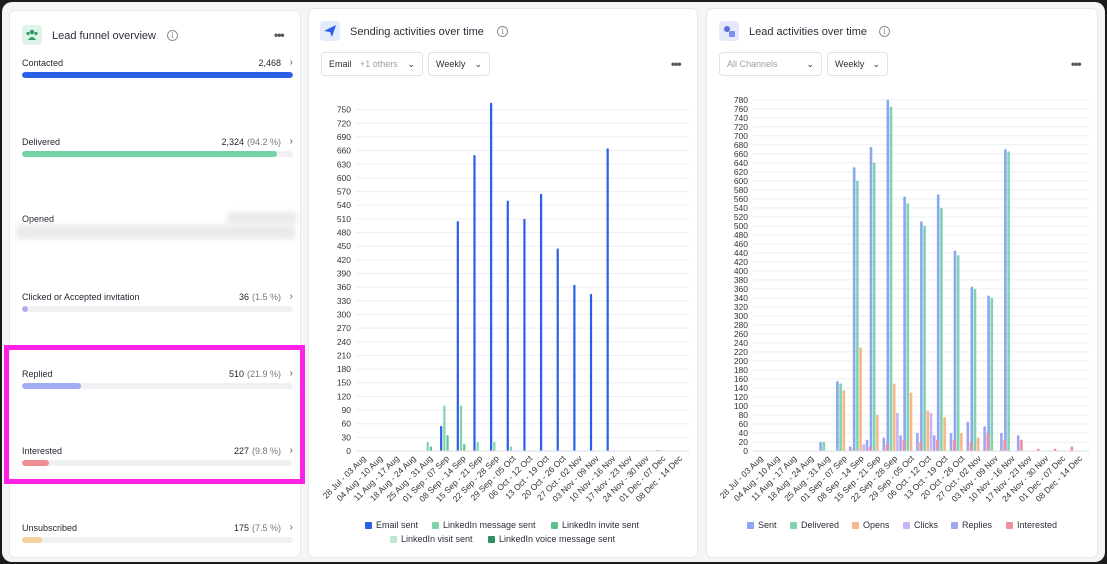  What do you see at coordinates (551, 539) in the screenshot?
I see `legend-item: LinkedIn voice message sent` at bounding box center [551, 539].